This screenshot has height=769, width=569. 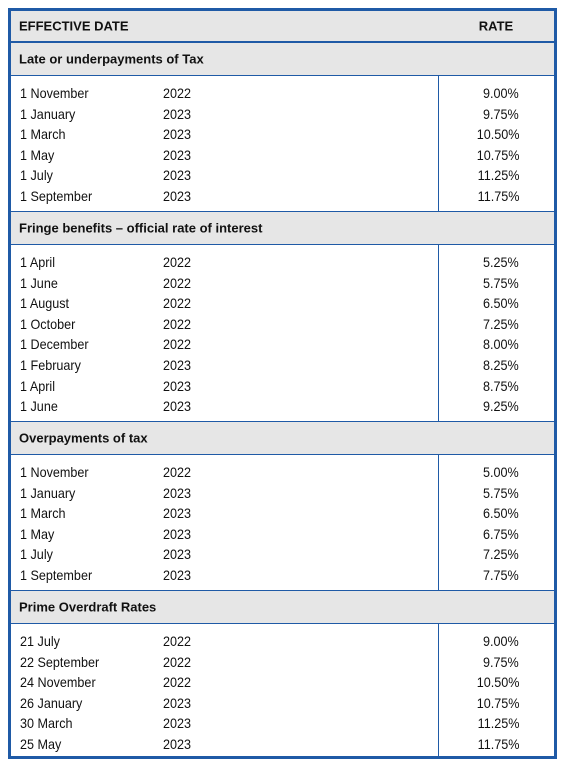 I want to click on table-row: 1 September 2023 7.75%, so click(x=282, y=576).